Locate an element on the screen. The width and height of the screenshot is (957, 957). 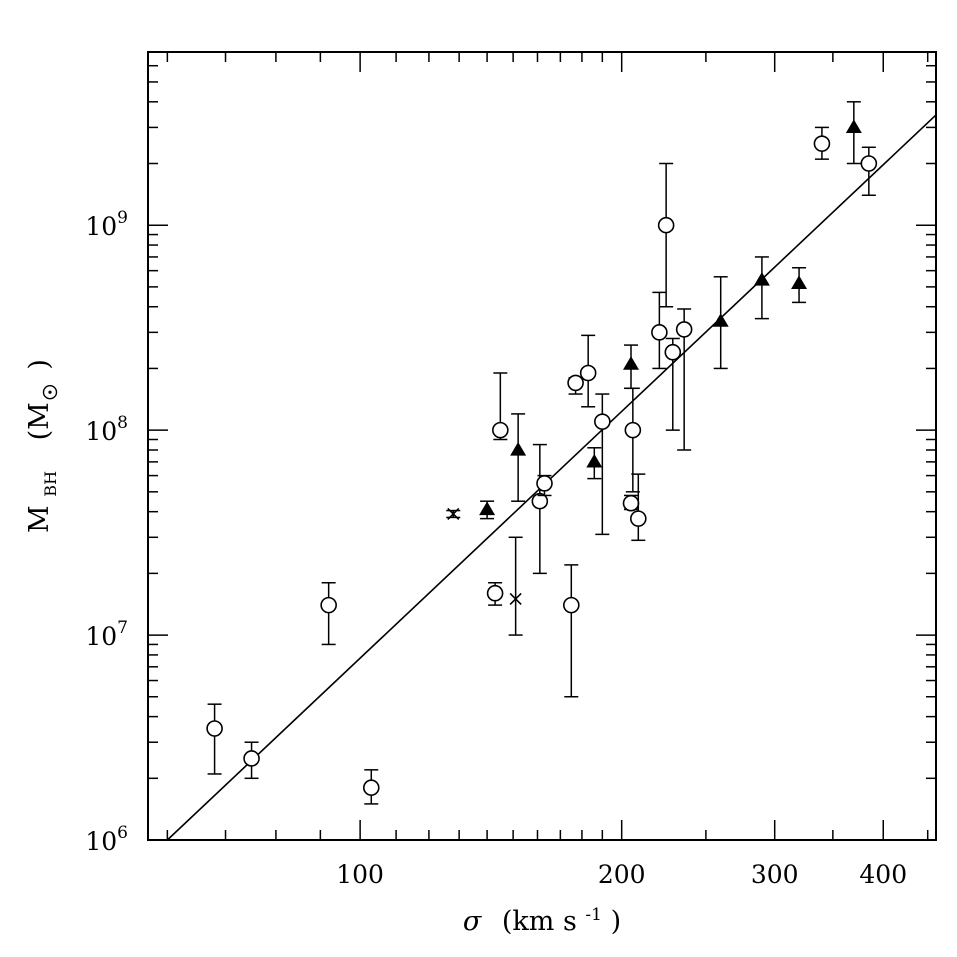
x-tick-label: 400 is located at coordinates (883, 874).